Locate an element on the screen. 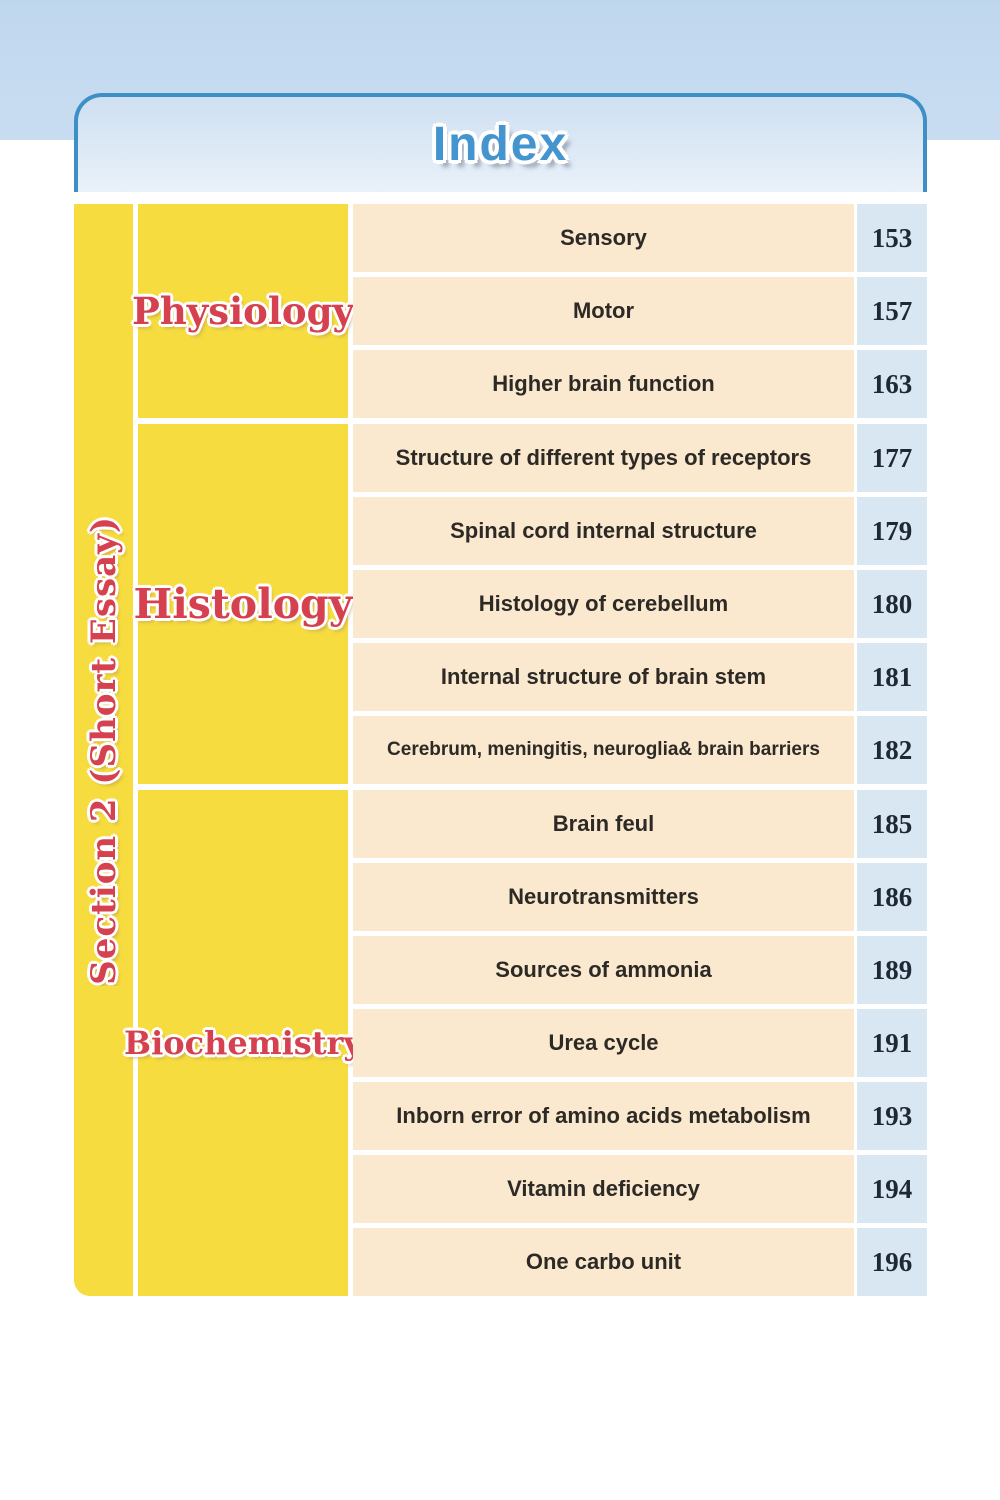 The width and height of the screenshot is (1000, 1500). table-row: Internal structure of brain stem 181 is located at coordinates (640, 677).